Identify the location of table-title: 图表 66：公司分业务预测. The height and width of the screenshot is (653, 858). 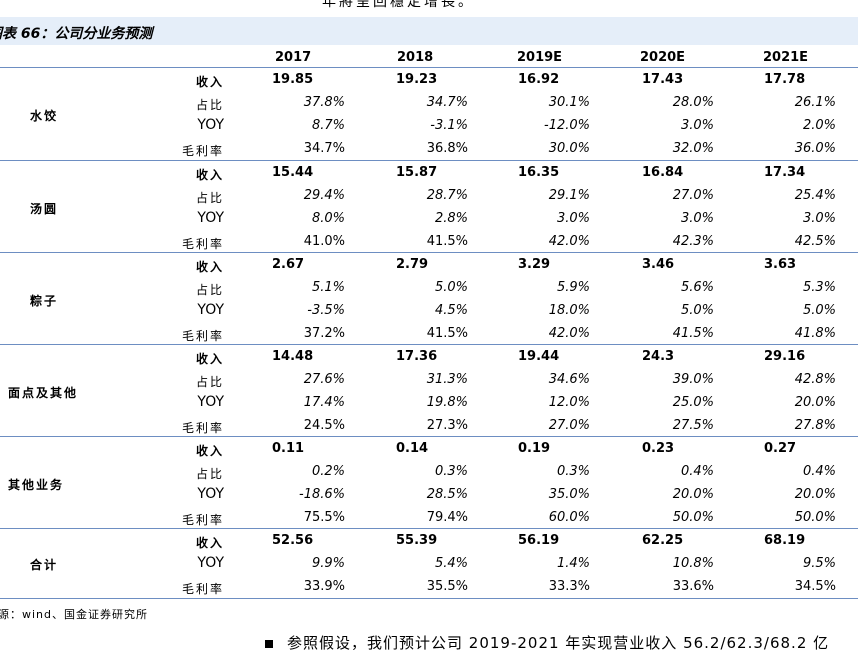
(76, 34).